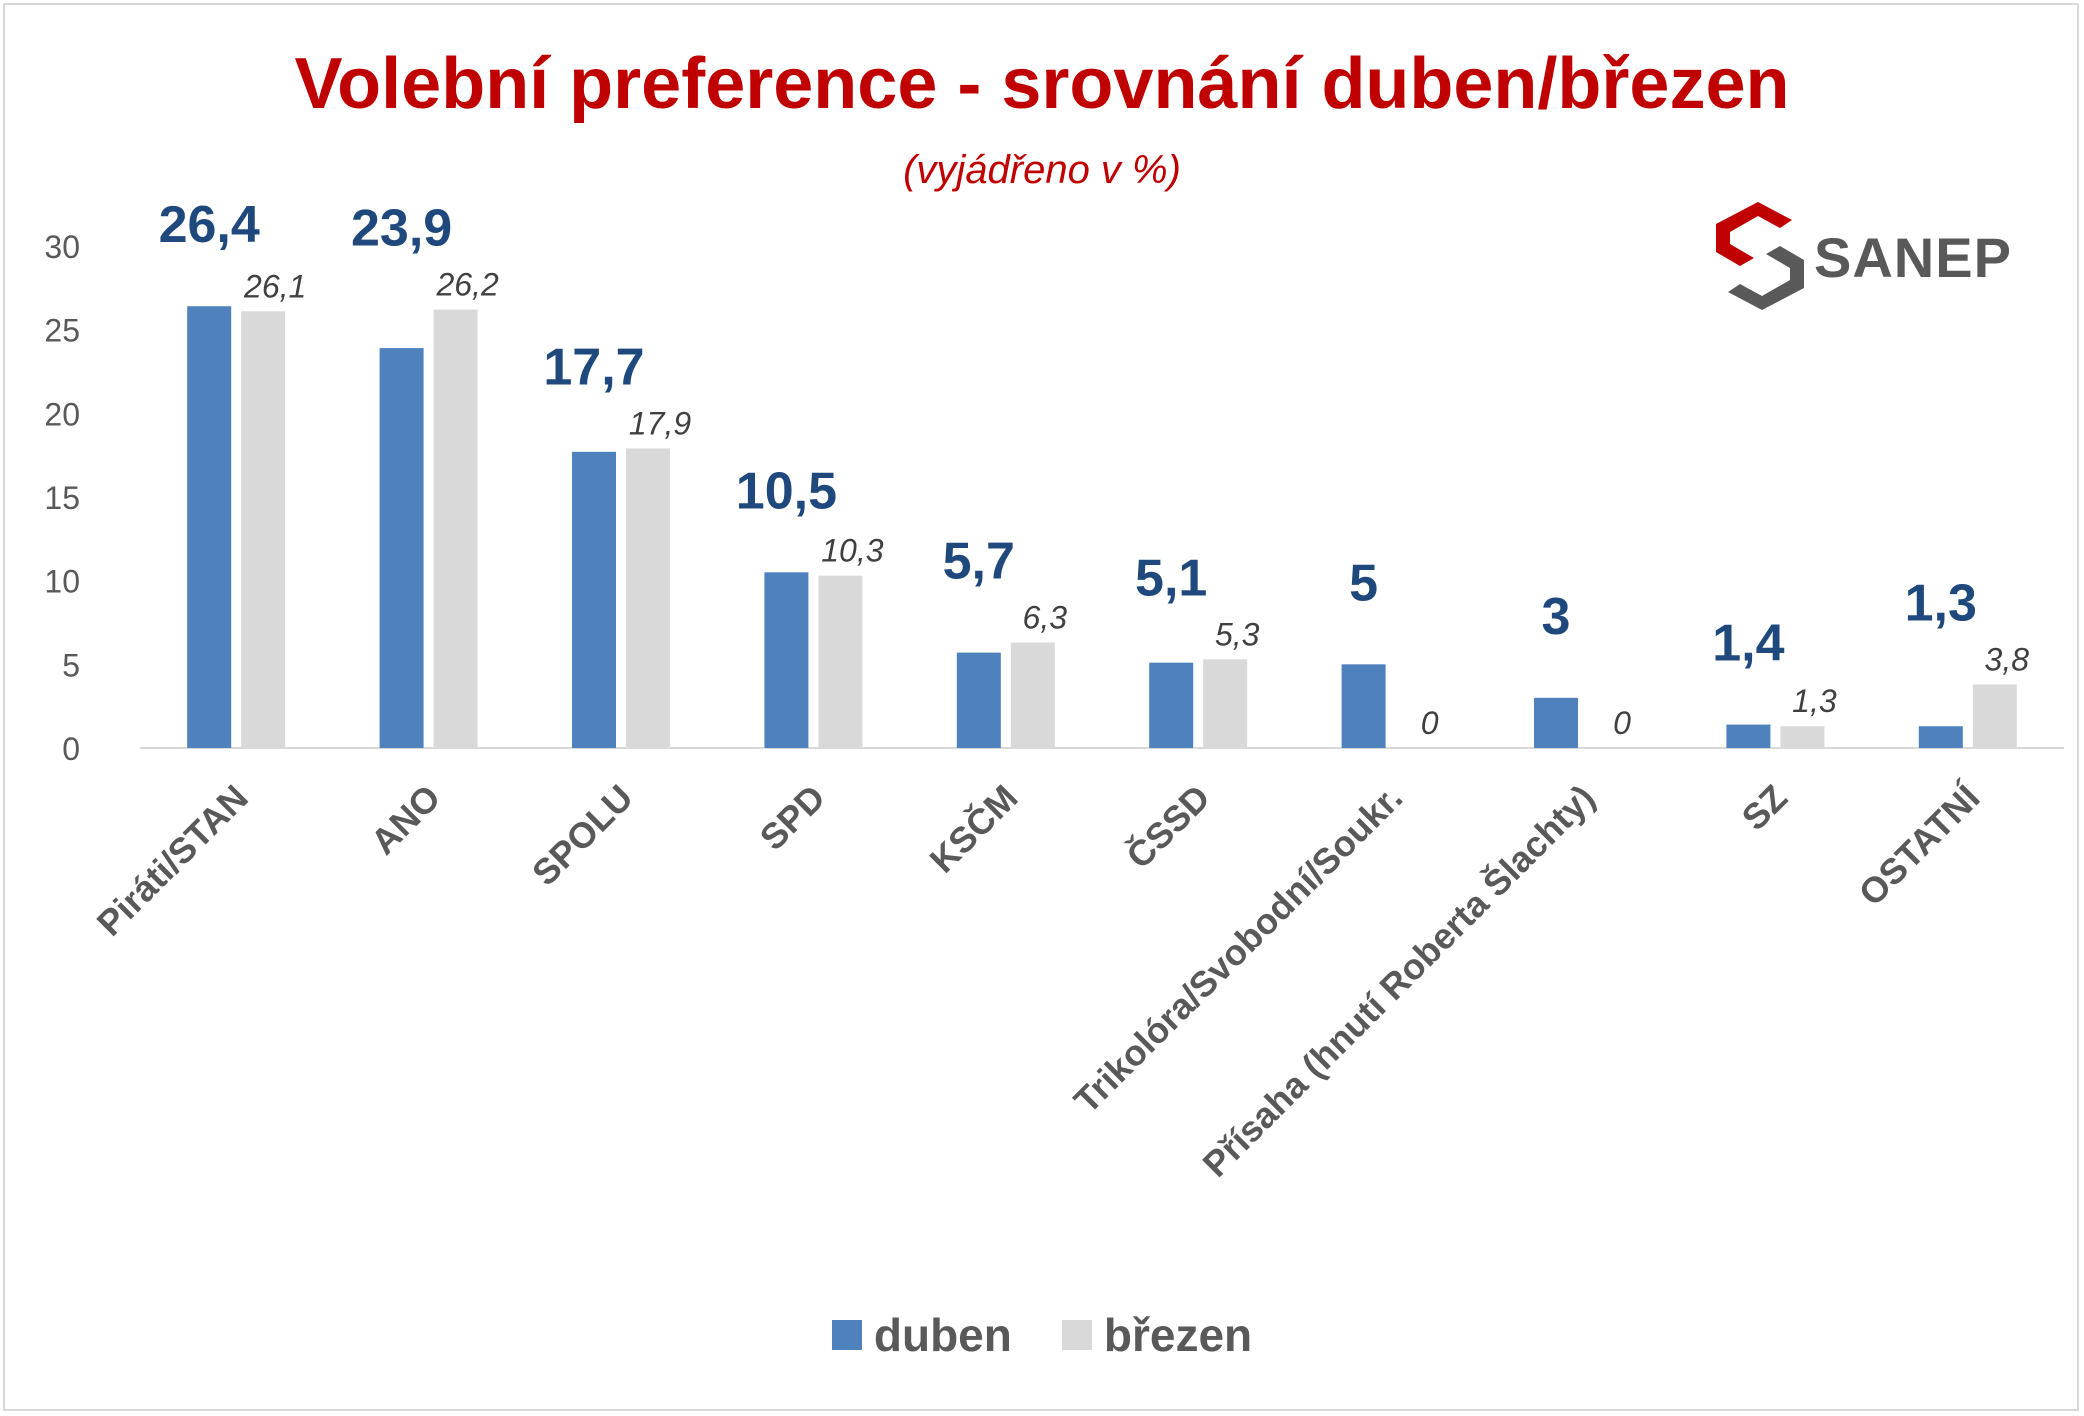  Describe the element at coordinates (1760, 256) in the screenshot. I see `sanep-logo-icon` at that location.